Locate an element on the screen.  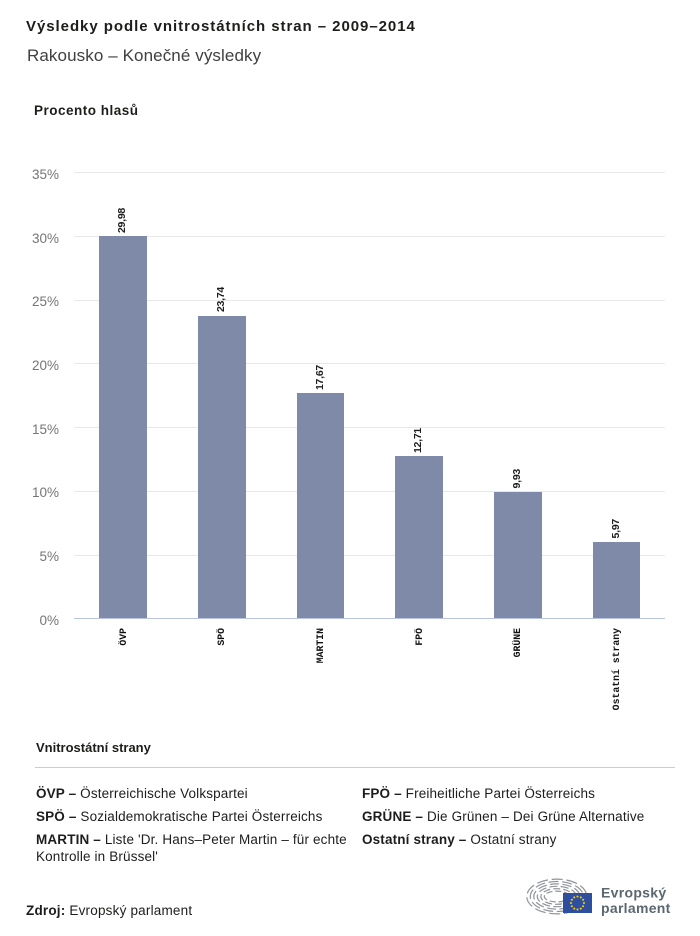
svg-text: Evropský is located at coordinates (633, 893).